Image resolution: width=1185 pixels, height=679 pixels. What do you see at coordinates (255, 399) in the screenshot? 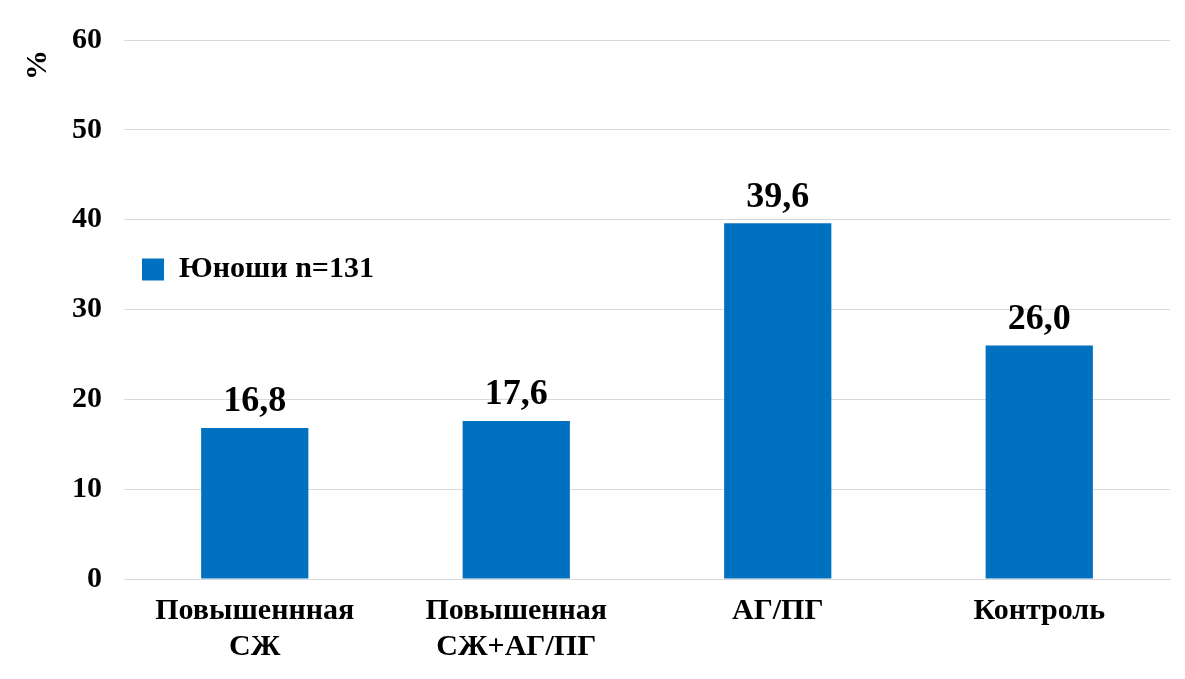
I see `data-label: 16,8` at bounding box center [255, 399].